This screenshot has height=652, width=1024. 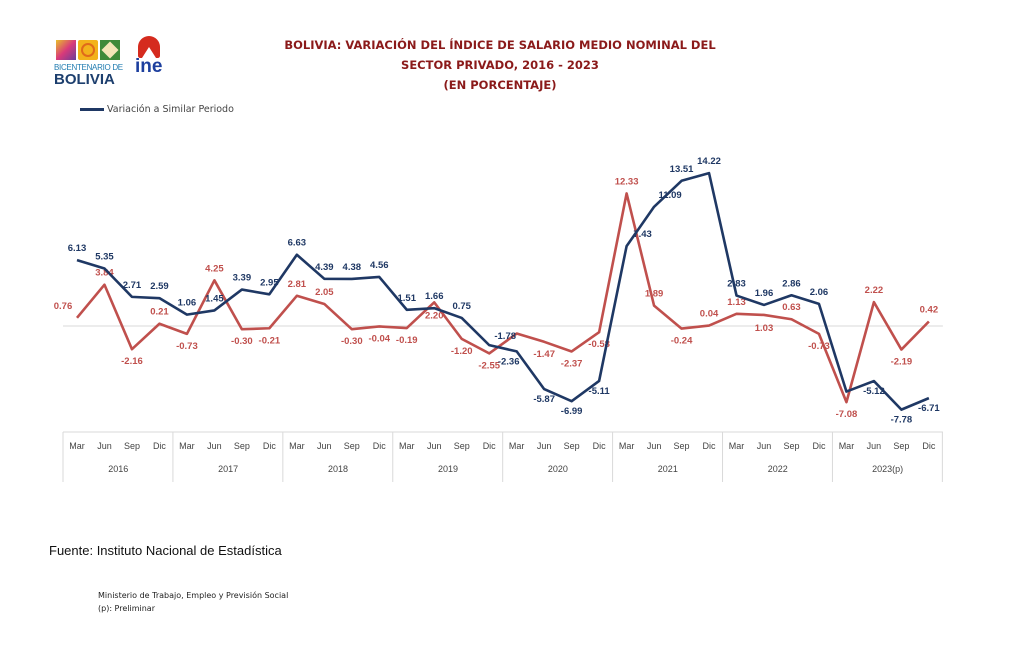 I want to click on data-label-red: -0.04, so click(x=379, y=338).